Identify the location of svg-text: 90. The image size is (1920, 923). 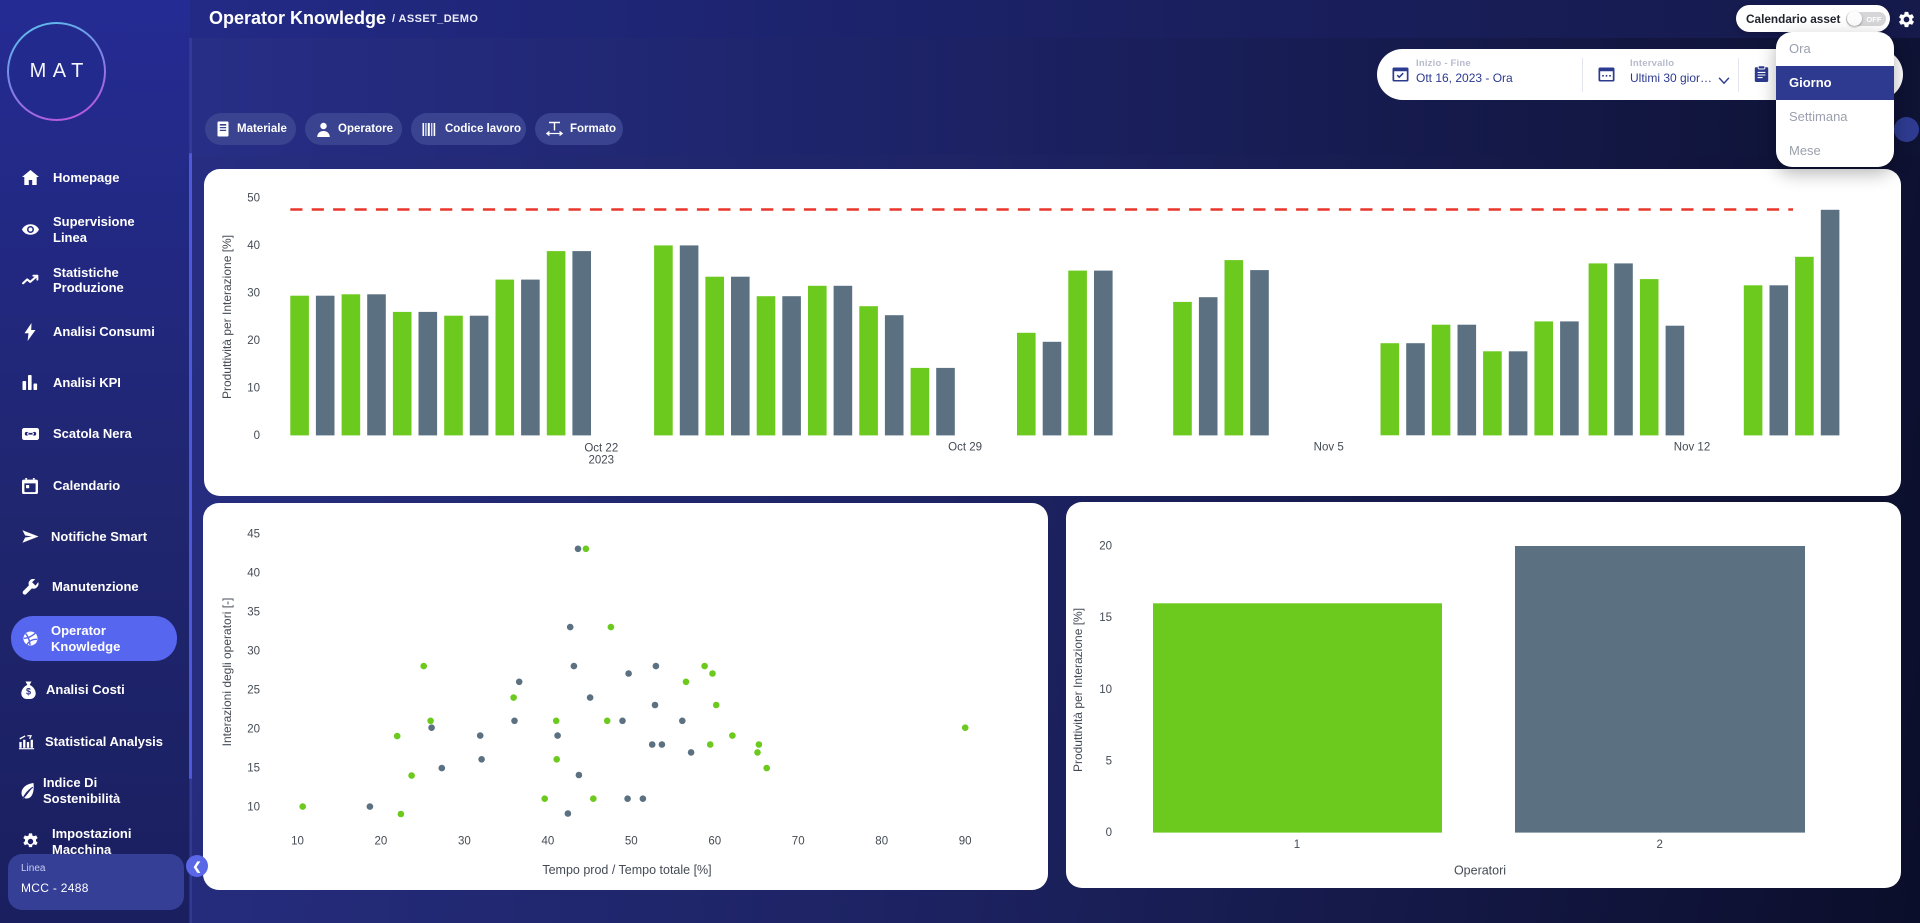
(965, 842).